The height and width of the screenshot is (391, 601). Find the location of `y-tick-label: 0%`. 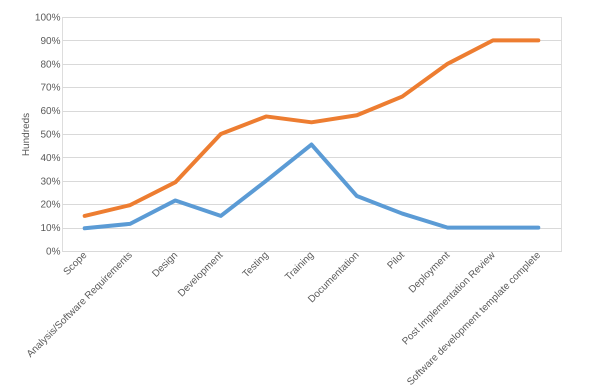

y-tick-label: 0% is located at coordinates (53, 252).